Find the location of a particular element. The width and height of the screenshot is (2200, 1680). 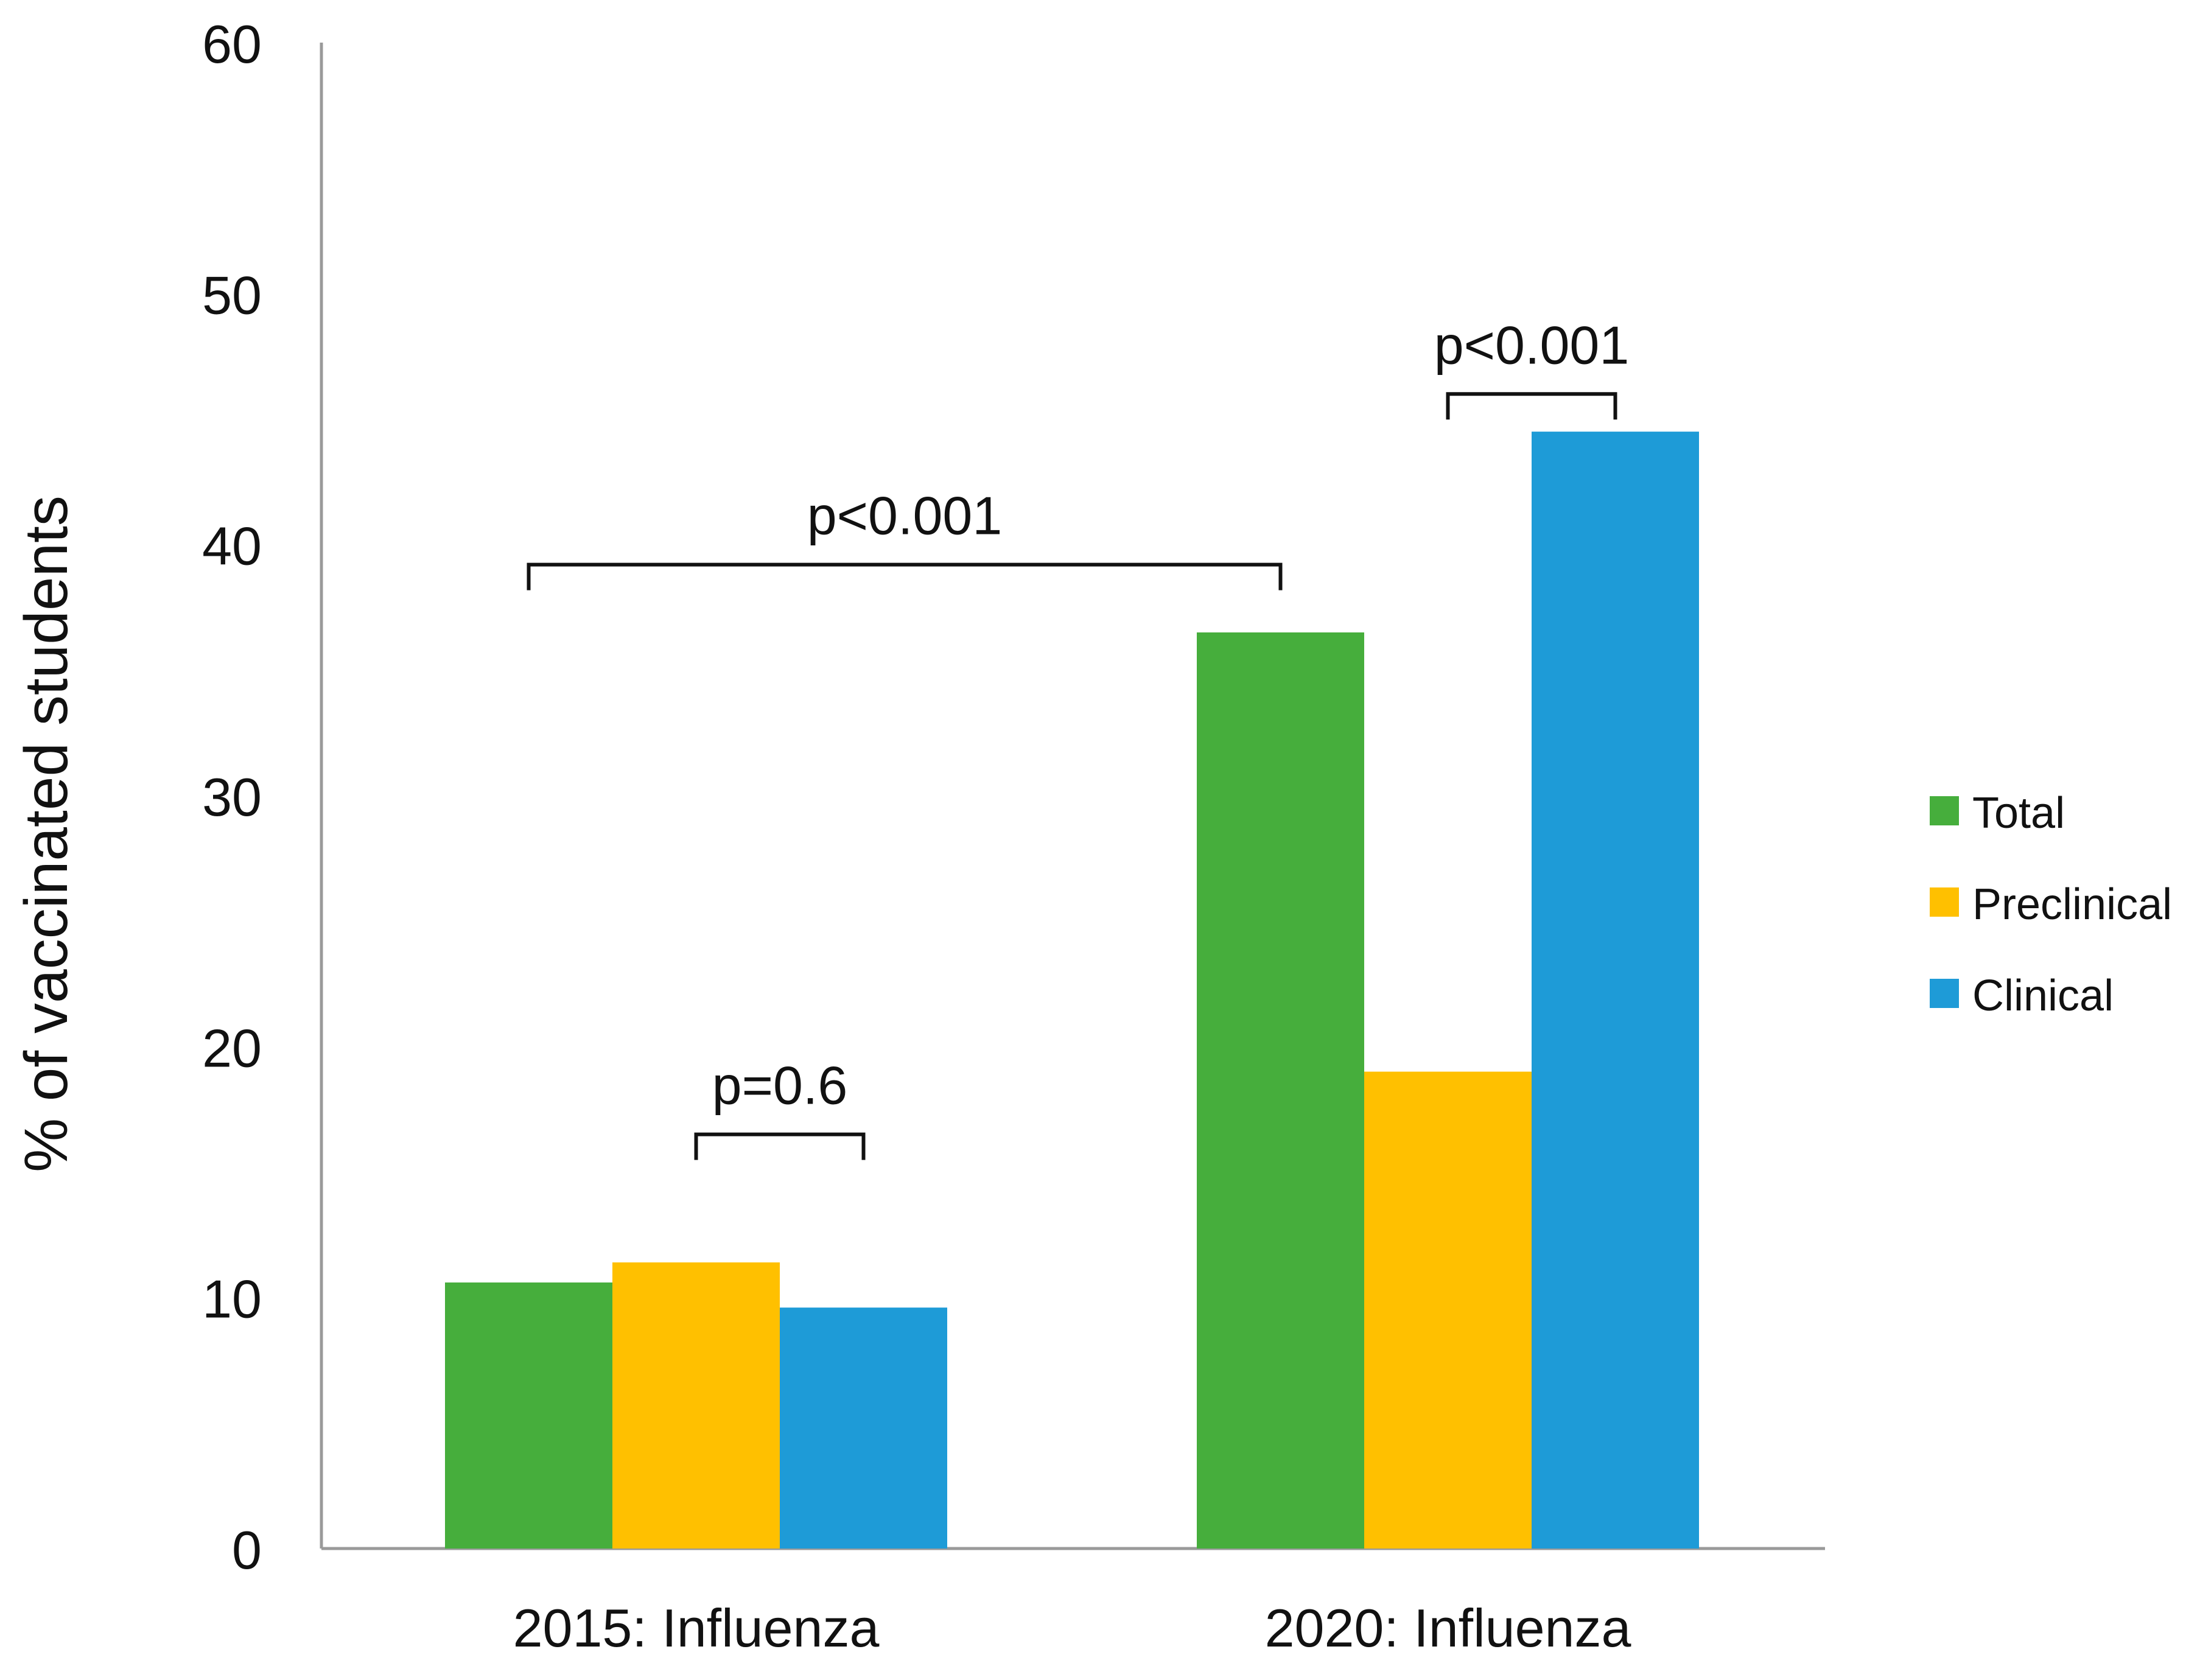

y-tick-label: 60 is located at coordinates (232, 44).